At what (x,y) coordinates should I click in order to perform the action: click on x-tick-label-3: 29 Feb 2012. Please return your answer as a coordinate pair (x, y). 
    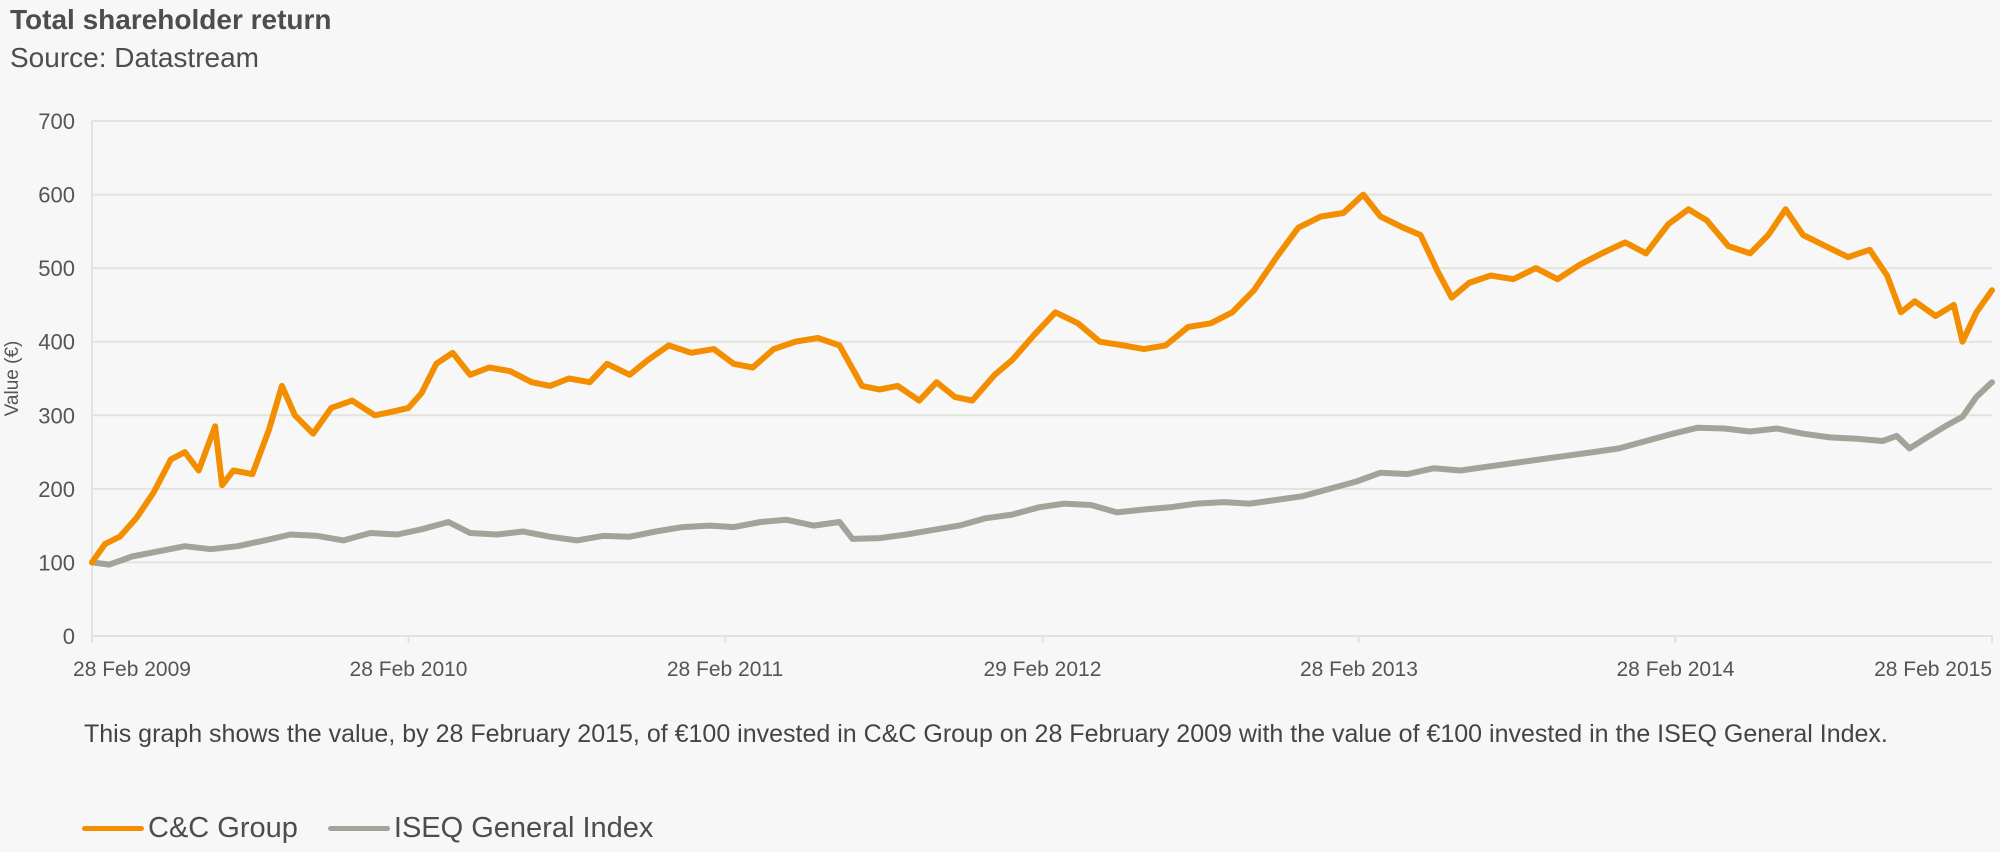
    Looking at the image, I should click on (1042, 669).